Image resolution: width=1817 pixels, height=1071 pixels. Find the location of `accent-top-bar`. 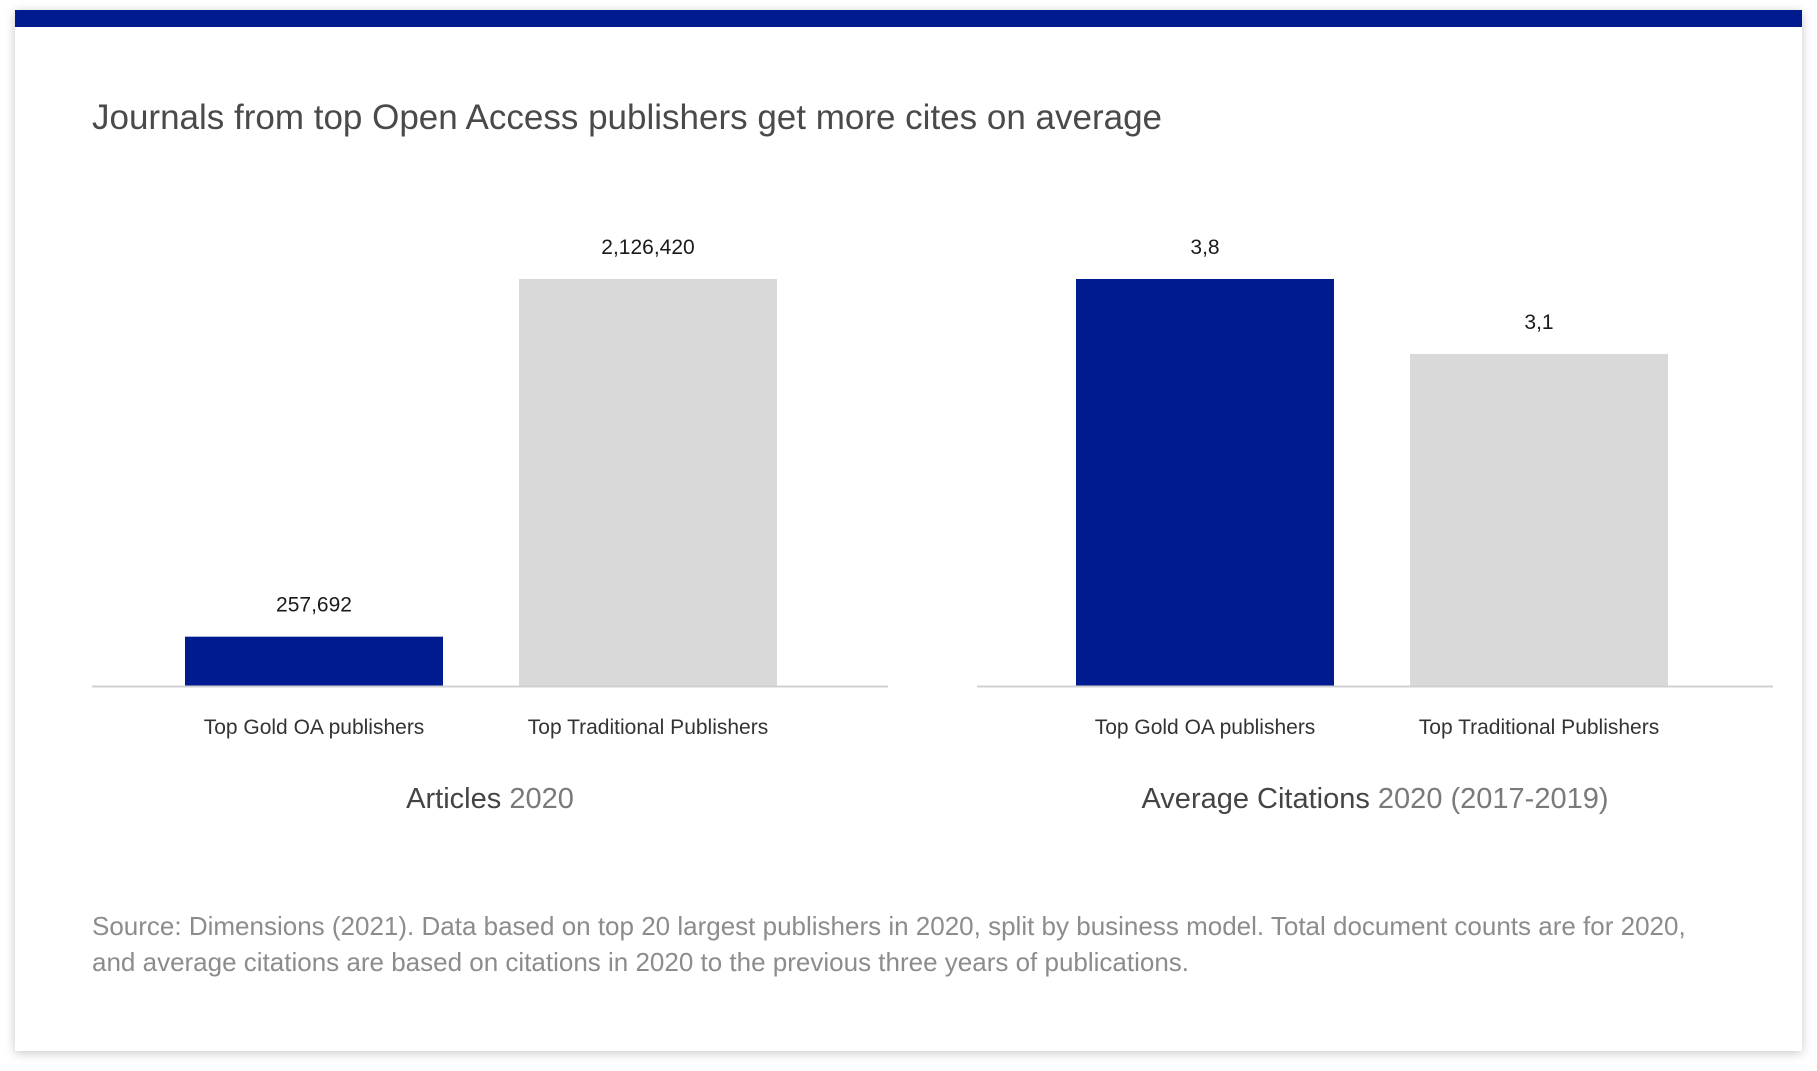

accent-top-bar is located at coordinates (908, 18).